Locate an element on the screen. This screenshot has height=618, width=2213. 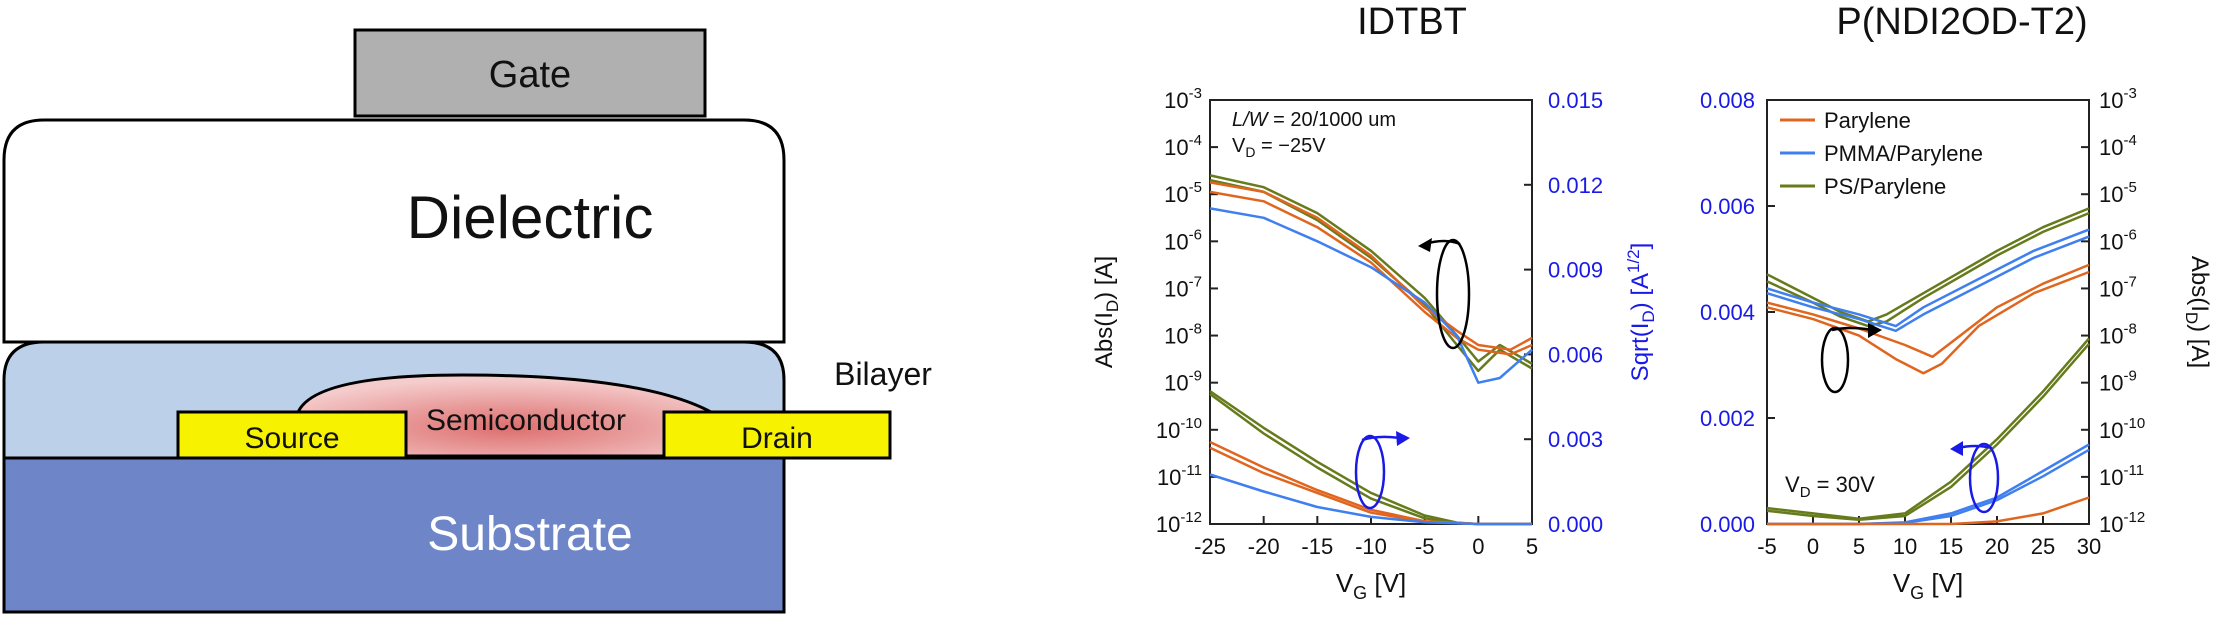
chart2-ytick-left-label: 0.008 is located at coordinates (1727, 100).